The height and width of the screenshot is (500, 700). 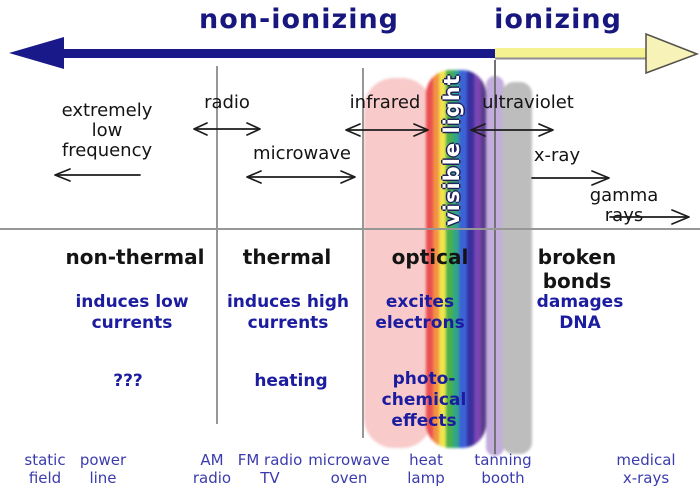 What do you see at coordinates (287, 257) in the screenshot?
I see `thermal-label: thermal` at bounding box center [287, 257].